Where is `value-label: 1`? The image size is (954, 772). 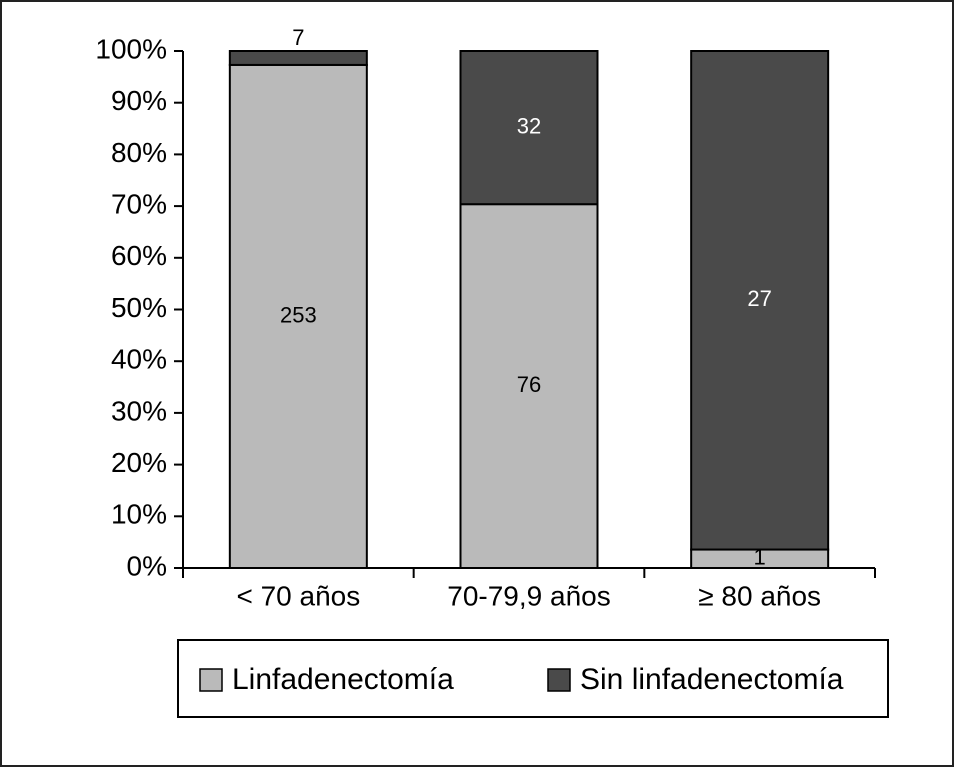
value-label: 1 is located at coordinates (760, 557).